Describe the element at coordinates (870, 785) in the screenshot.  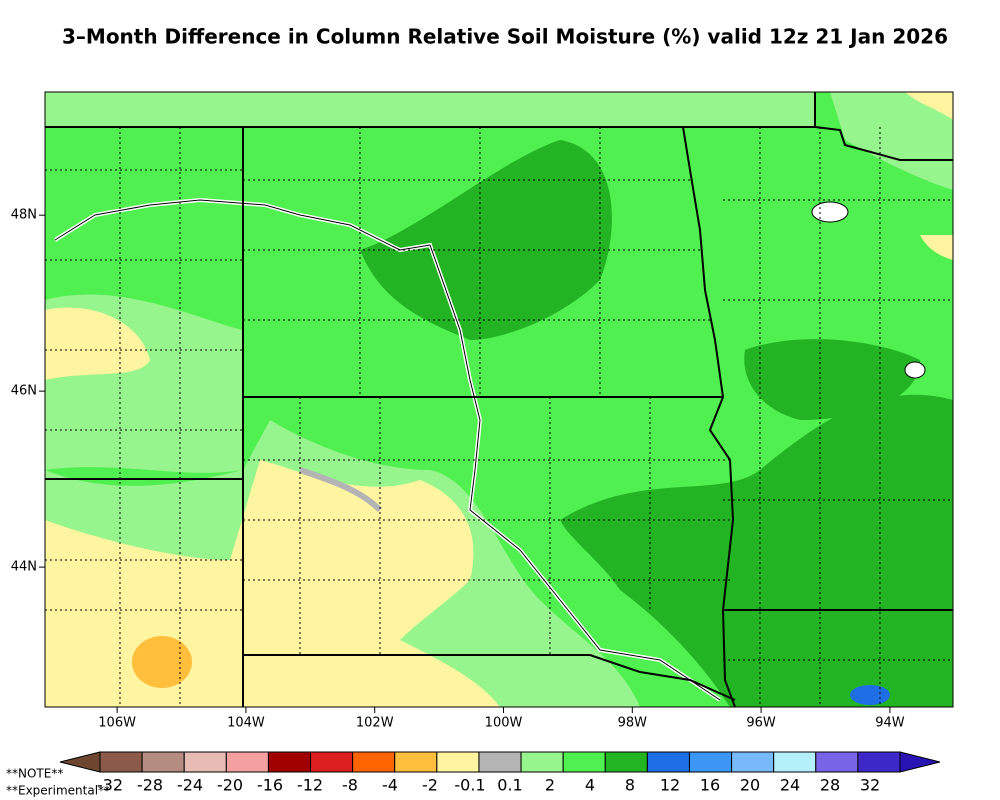
I see `colorbar-label: 32` at that location.